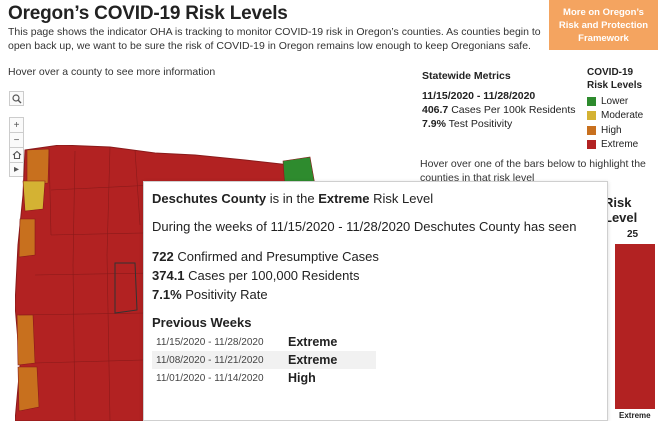 This screenshot has height=421, width=662. I want to click on tooltip-positivity-value: 7.1%, so click(167, 294).